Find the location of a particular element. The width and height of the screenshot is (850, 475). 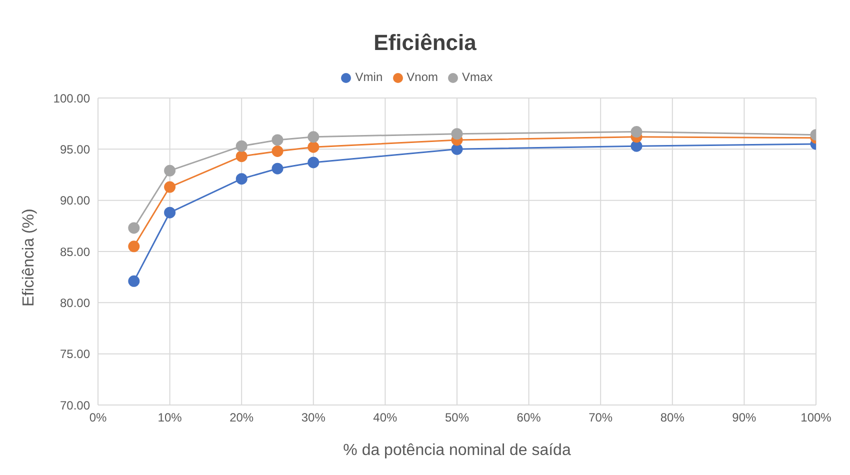

legend-label: Vmin is located at coordinates (369, 77).